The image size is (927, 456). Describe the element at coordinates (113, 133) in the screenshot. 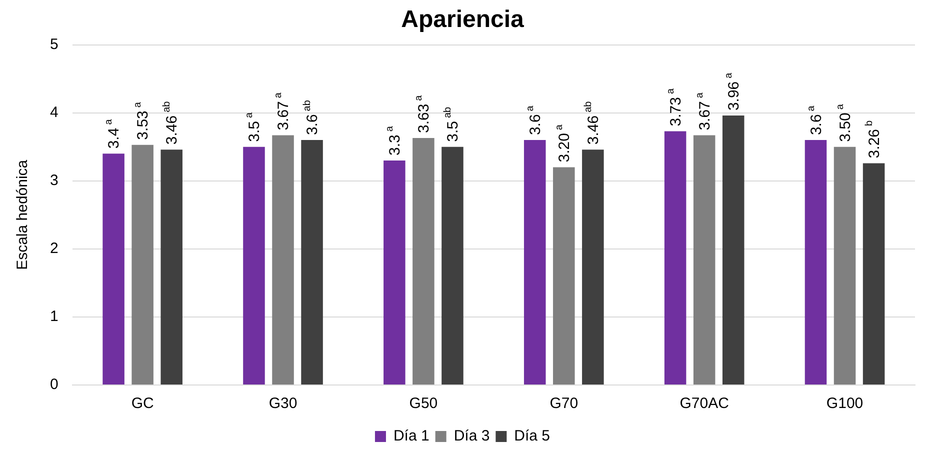

I see `data-label: 3.4a` at that location.